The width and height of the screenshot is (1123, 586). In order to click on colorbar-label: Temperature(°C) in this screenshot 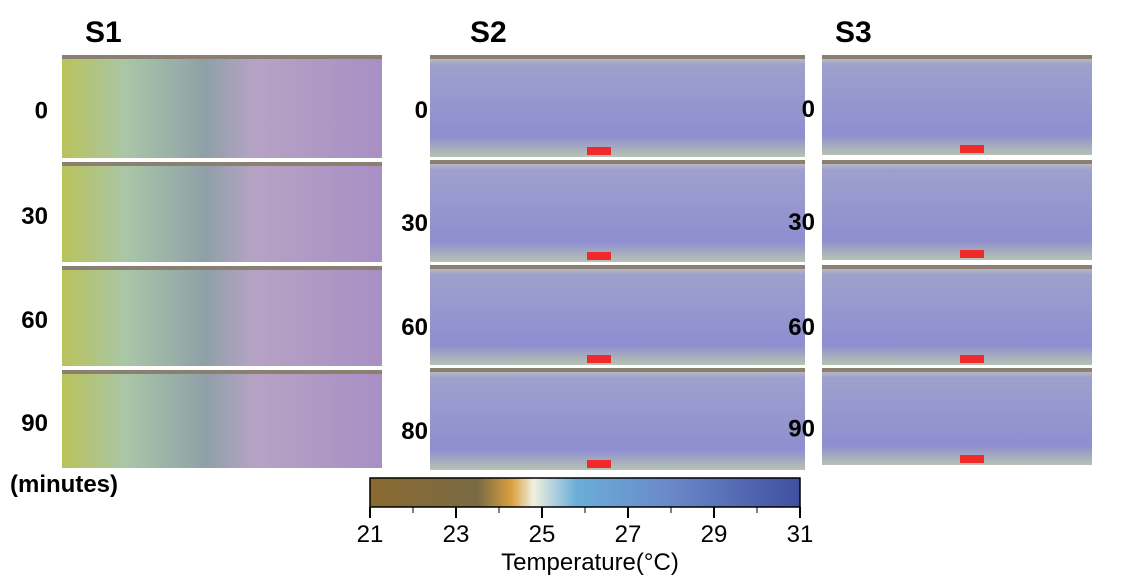, I will do `click(590, 562)`.